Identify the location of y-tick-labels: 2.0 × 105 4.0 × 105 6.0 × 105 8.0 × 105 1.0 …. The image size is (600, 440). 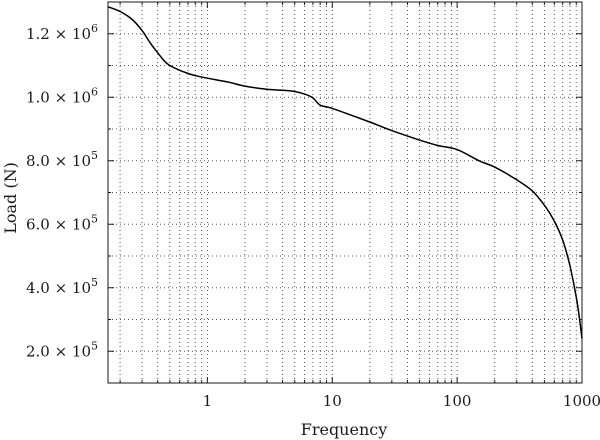
(62, 191).